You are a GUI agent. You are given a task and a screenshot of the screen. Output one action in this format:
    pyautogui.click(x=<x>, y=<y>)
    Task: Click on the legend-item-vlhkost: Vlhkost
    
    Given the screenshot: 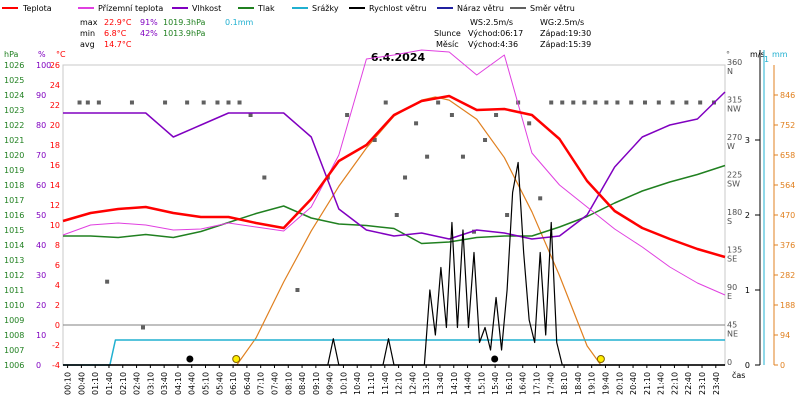 What is the action you would take?
    pyautogui.click(x=196, y=8)
    